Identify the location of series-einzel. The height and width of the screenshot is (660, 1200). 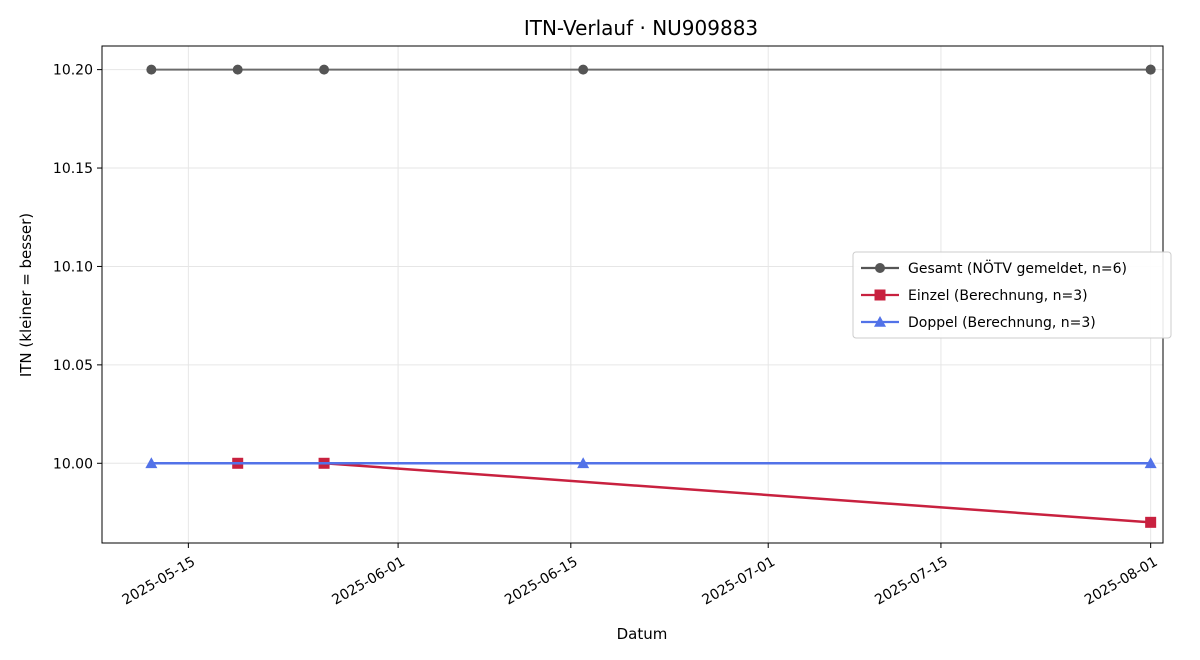
(694, 492).